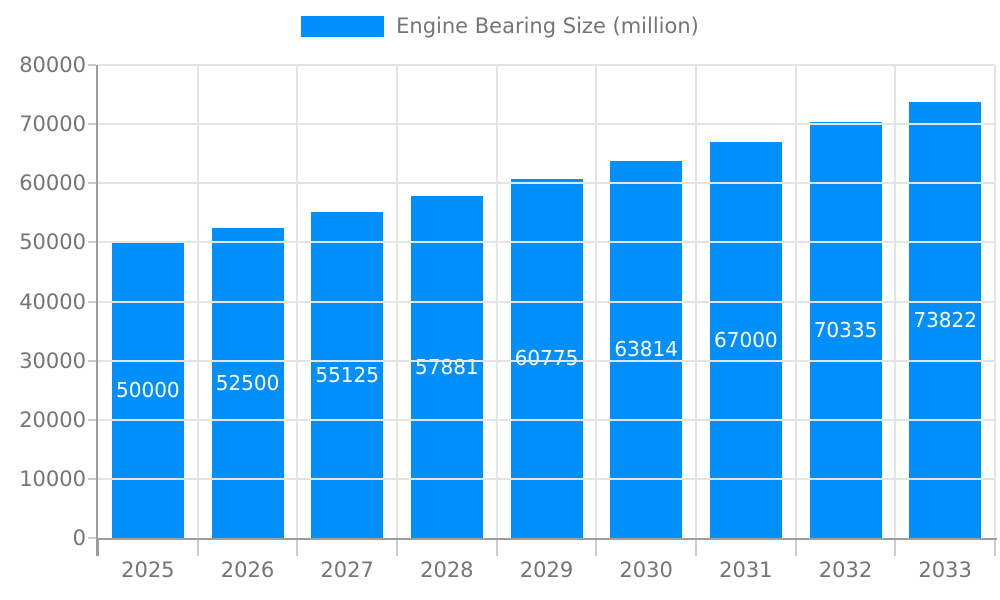 Image resolution: width=1000 pixels, height=600 pixels. I want to click on bar-value-label: 67000, so click(746, 339).